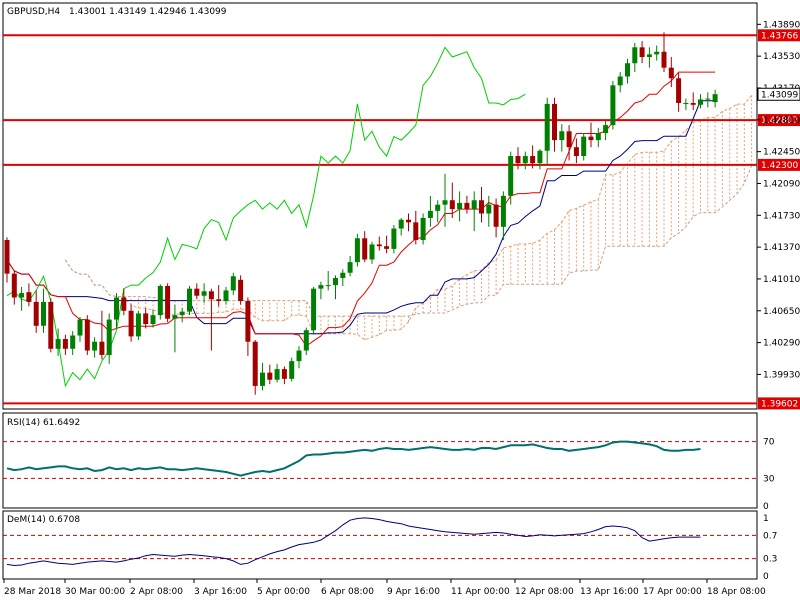 This screenshot has height=600, width=800. What do you see at coordinates (353, 542) in the screenshot?
I see `dem-line` at bounding box center [353, 542].